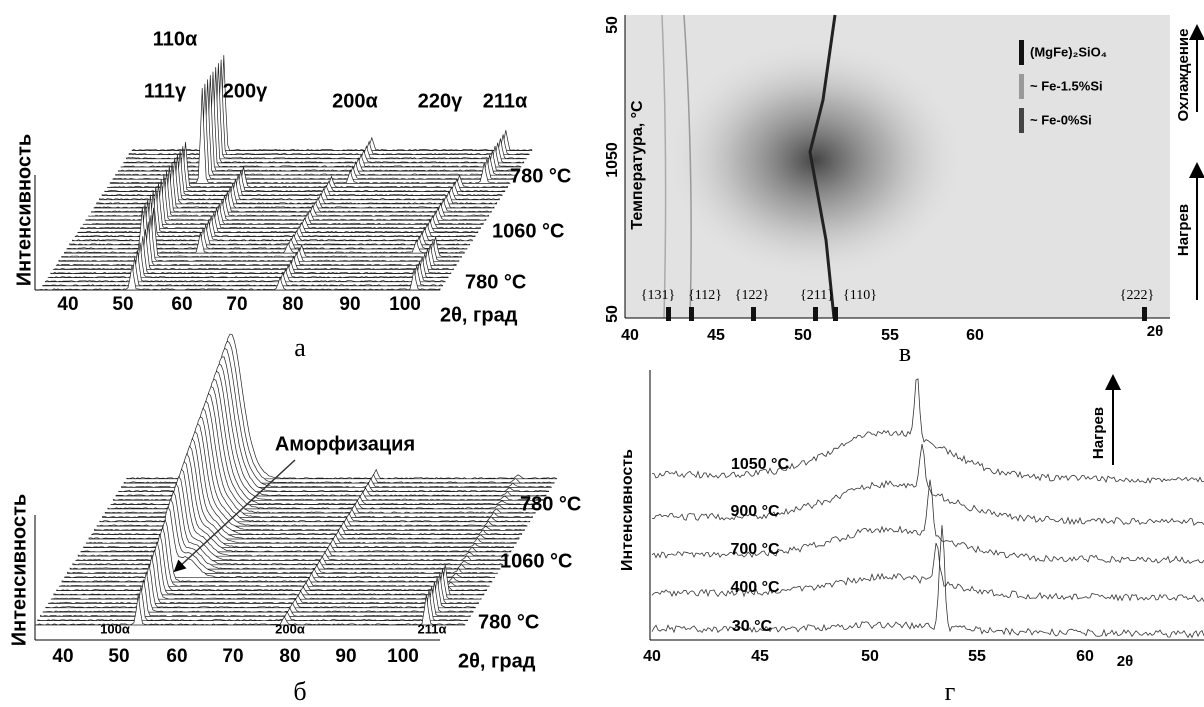 Image resolution: width=1204 pixels, height=707 pixels. What do you see at coordinates (612, 160) in the screenshot?
I see `y-tick-label: 1050` at bounding box center [612, 160].